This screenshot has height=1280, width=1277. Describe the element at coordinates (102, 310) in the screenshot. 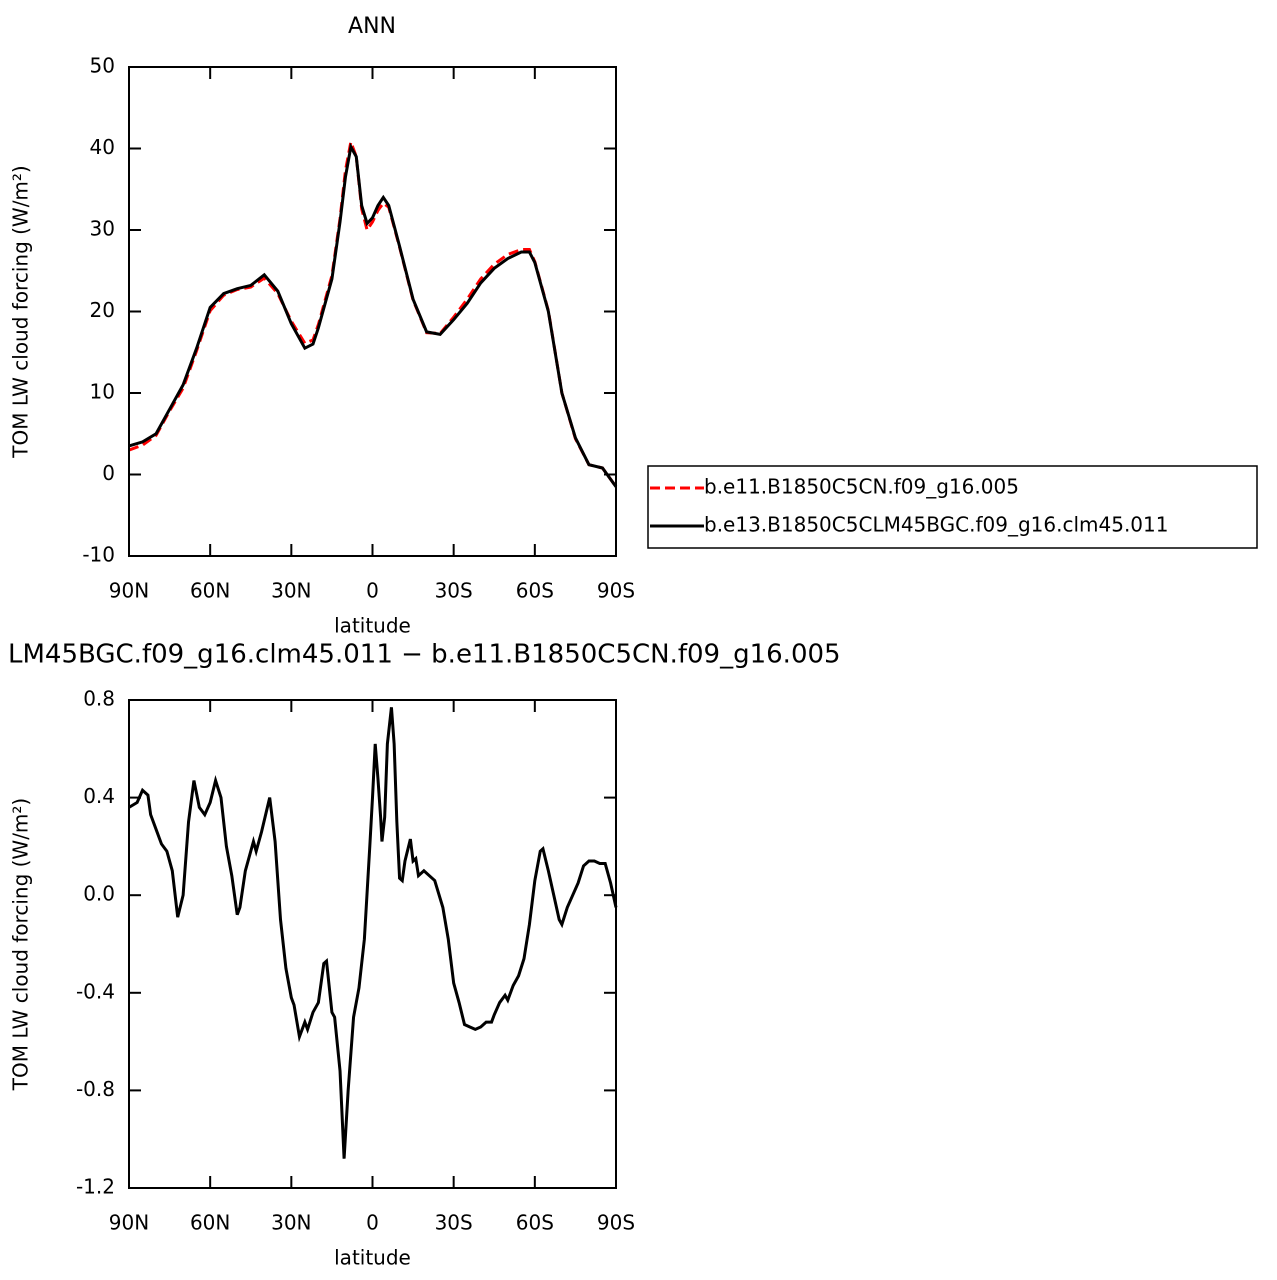

I see `y-tick-label: 20` at that location.